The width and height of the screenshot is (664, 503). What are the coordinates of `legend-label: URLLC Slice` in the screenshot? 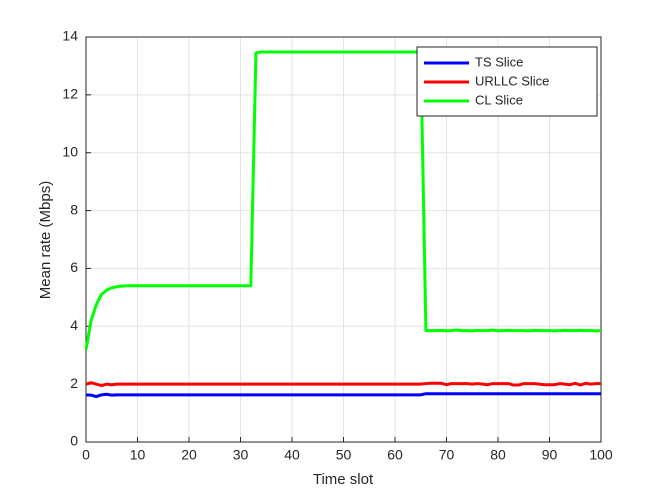 It's located at (512, 80).